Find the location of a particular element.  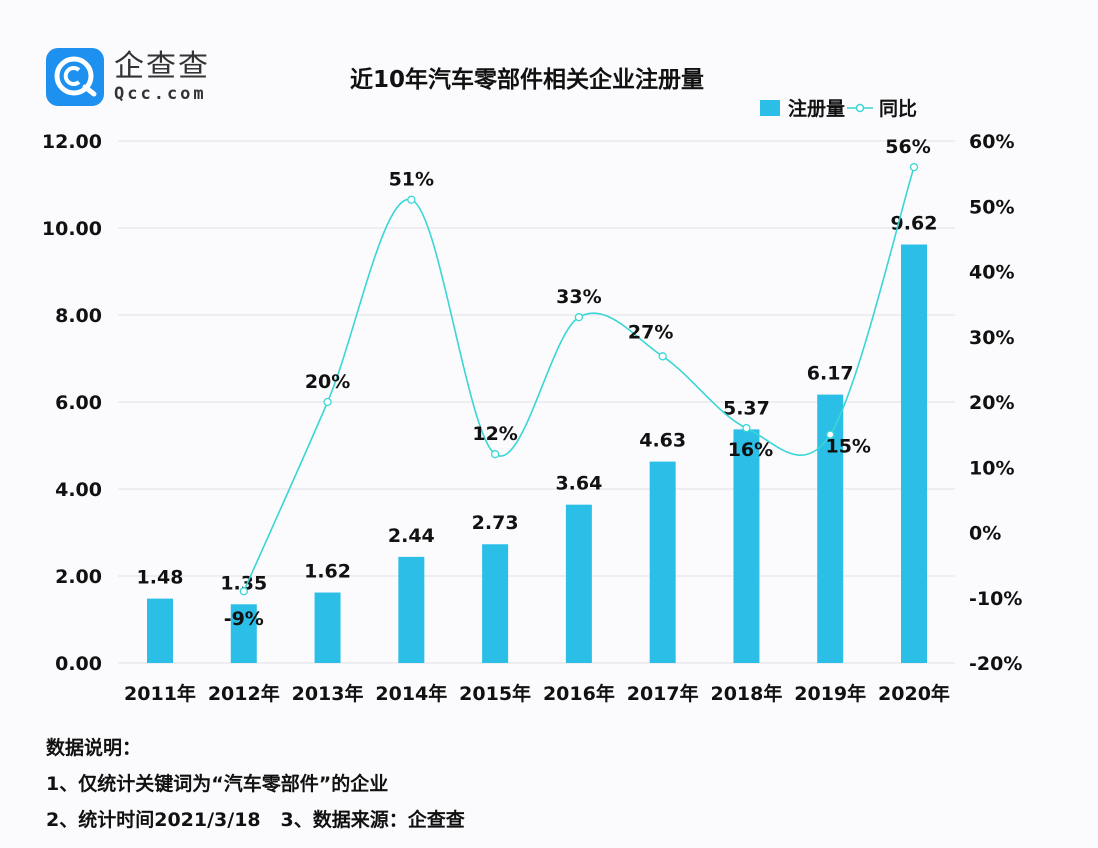

y-right-tick-label: -20% is located at coordinates (995, 664).